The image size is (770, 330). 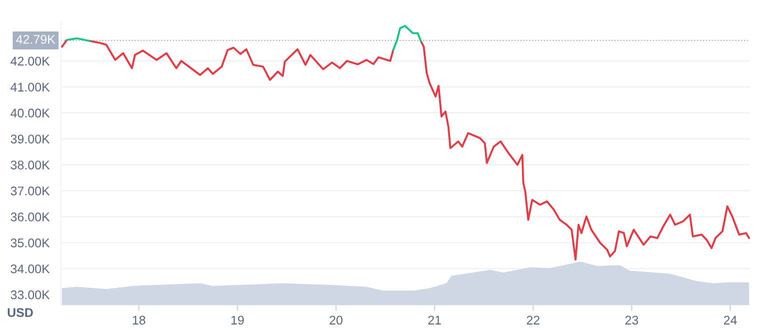 What do you see at coordinates (30, 217) in the screenshot?
I see `y-tick-label: 36.00K` at bounding box center [30, 217].